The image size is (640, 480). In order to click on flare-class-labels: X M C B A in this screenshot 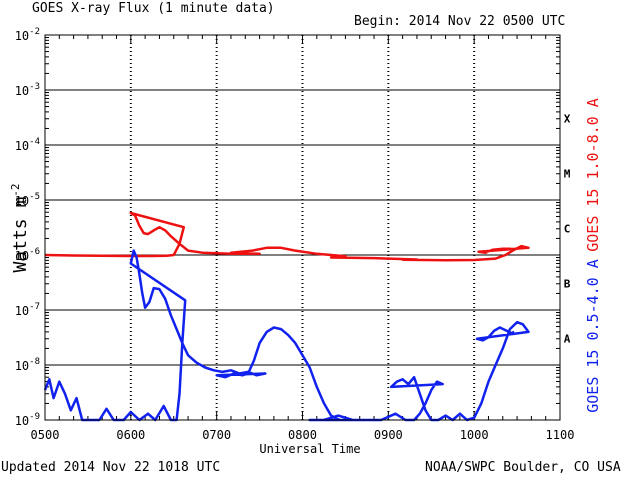, I will do `click(567, 229)`.